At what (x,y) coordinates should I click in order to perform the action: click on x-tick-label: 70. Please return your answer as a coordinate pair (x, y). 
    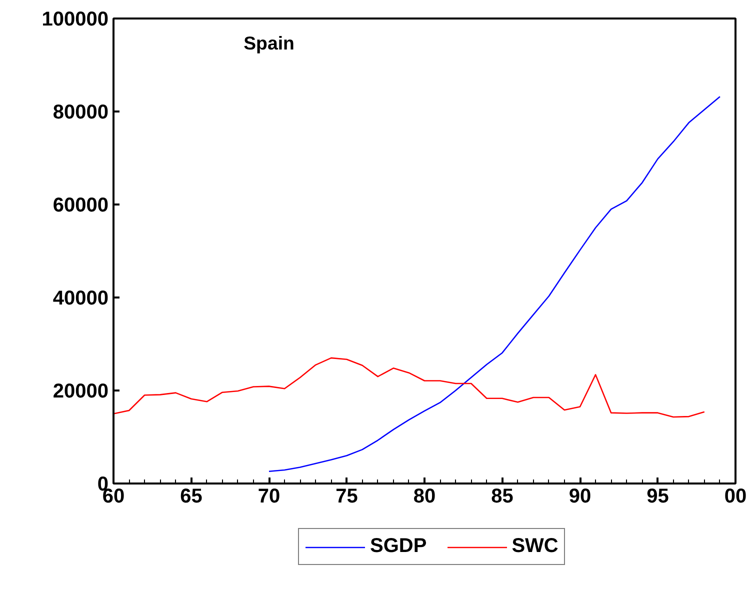
    Looking at the image, I should click on (269, 497).